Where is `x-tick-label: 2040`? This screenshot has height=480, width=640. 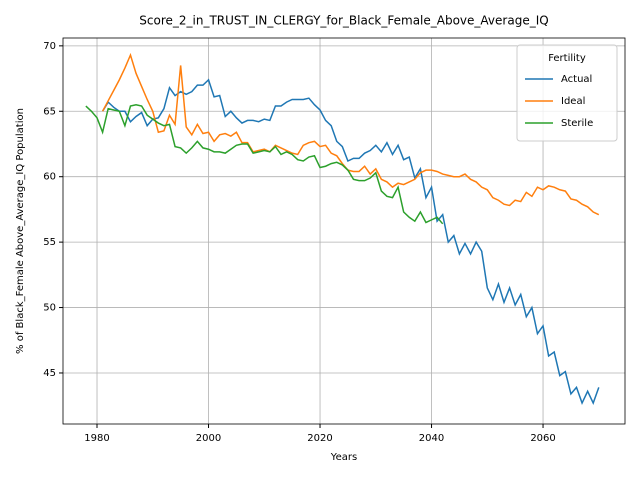
x-tick-label: 2040 is located at coordinates (431, 438).